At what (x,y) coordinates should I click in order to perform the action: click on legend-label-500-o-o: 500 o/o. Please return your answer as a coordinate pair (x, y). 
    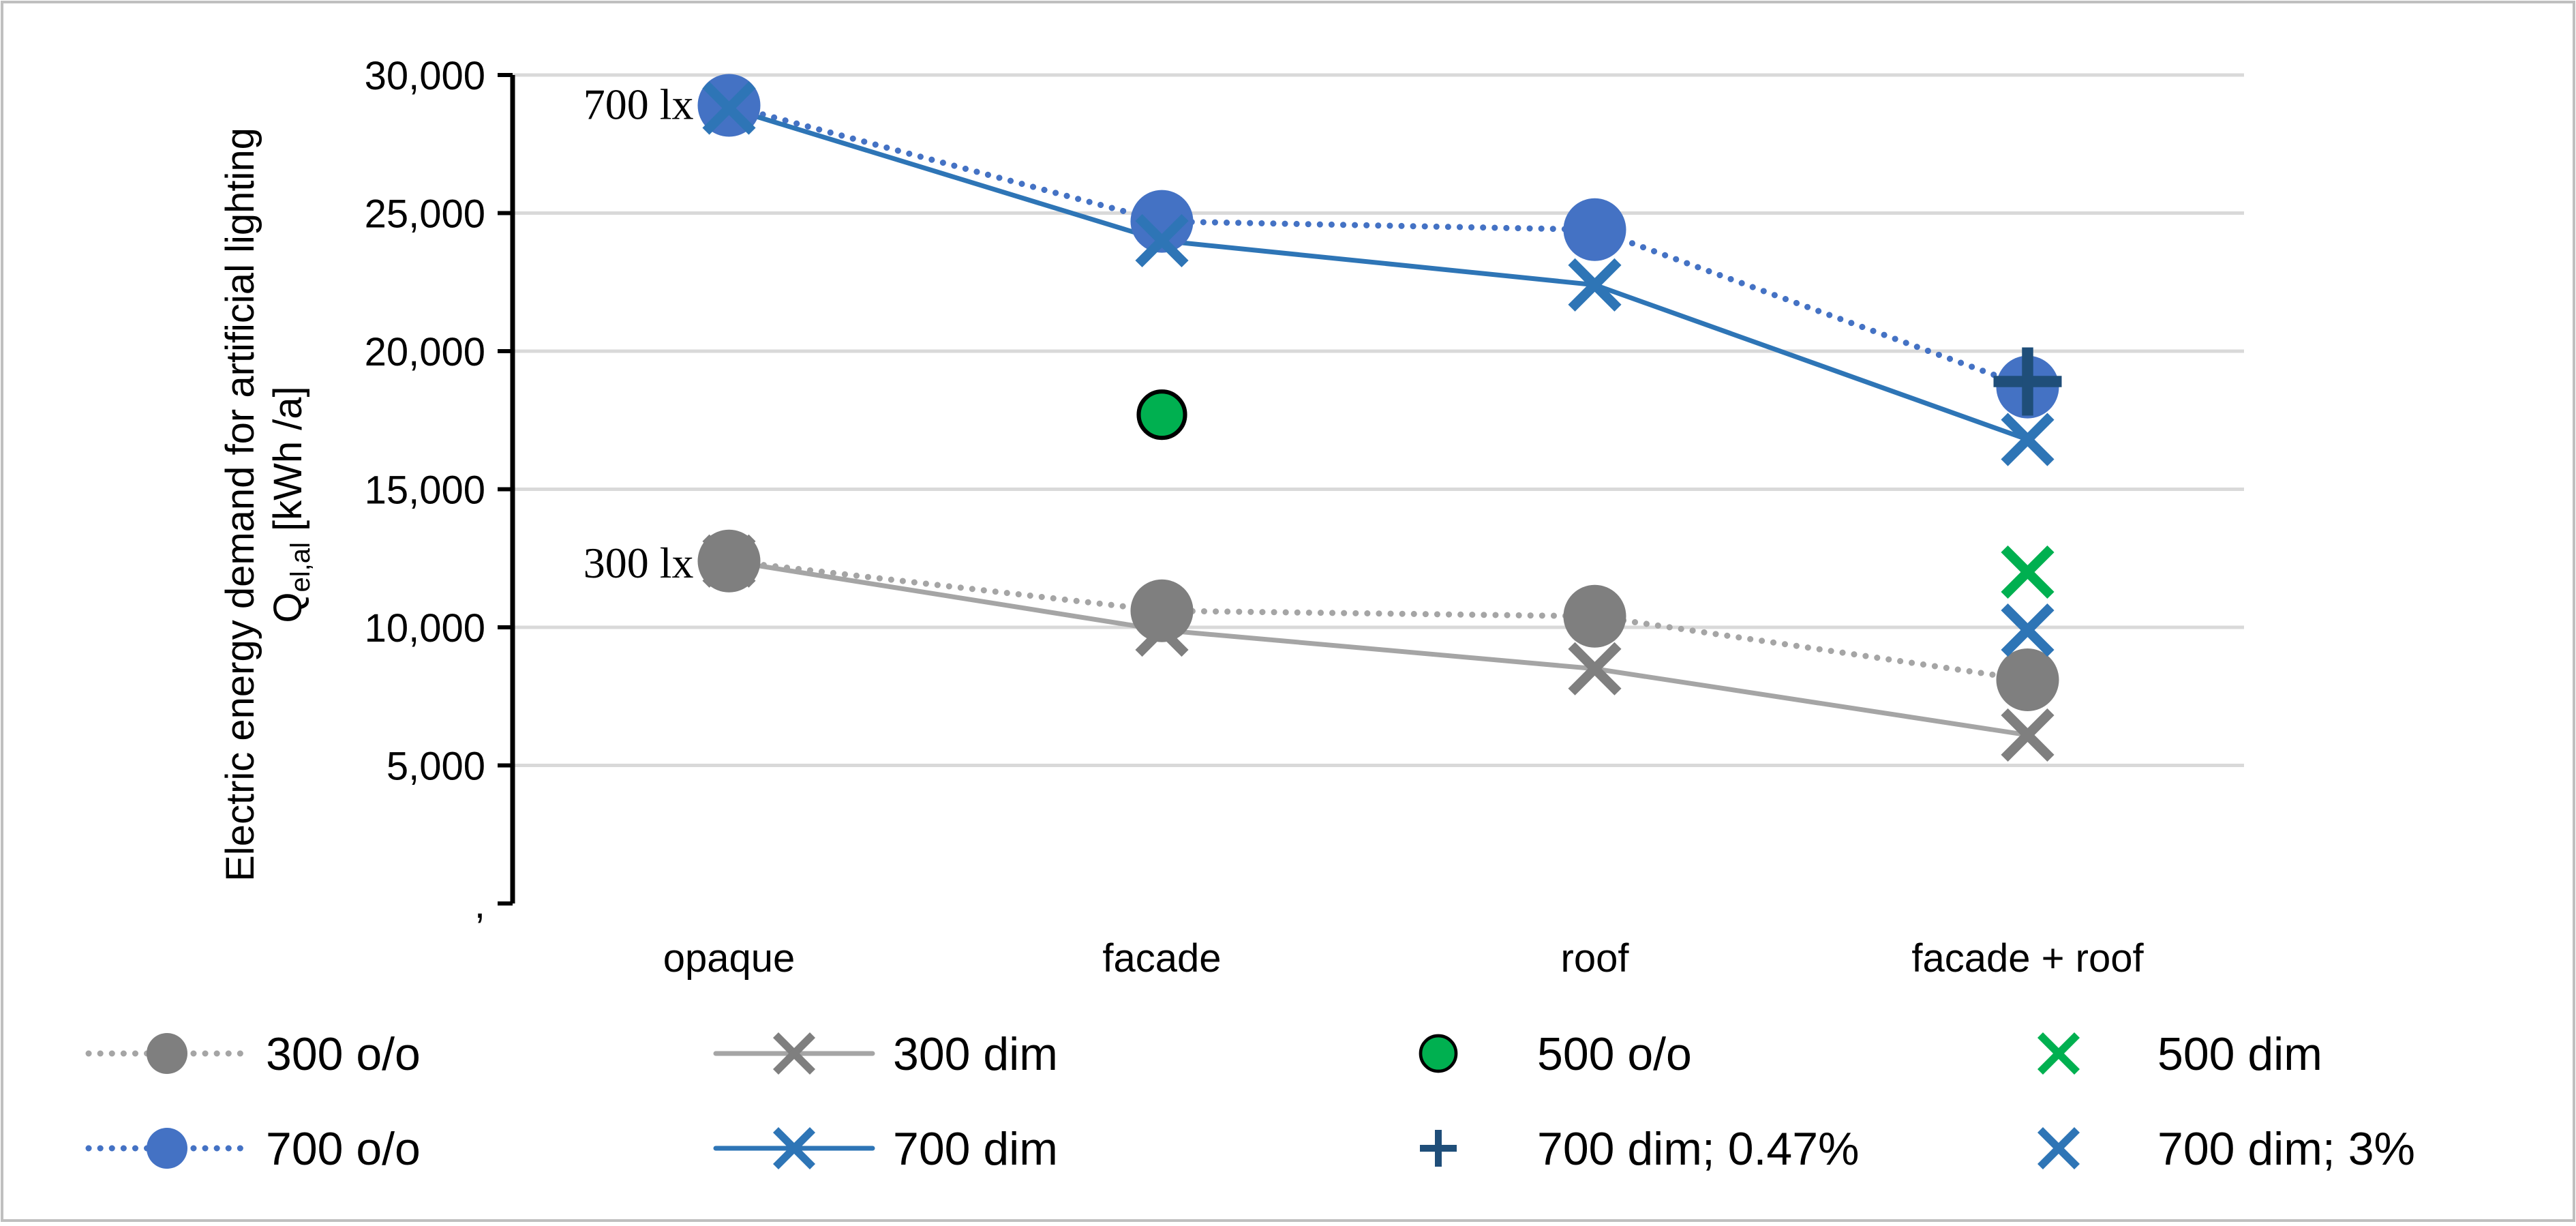
    Looking at the image, I should click on (1615, 1054).